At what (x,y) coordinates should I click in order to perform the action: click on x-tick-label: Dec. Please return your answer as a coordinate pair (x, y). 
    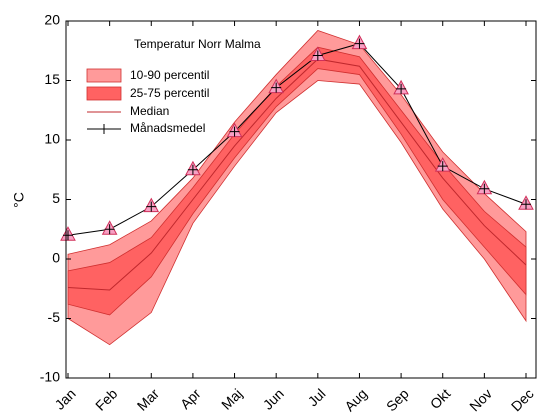
    Looking at the image, I should click on (522, 399).